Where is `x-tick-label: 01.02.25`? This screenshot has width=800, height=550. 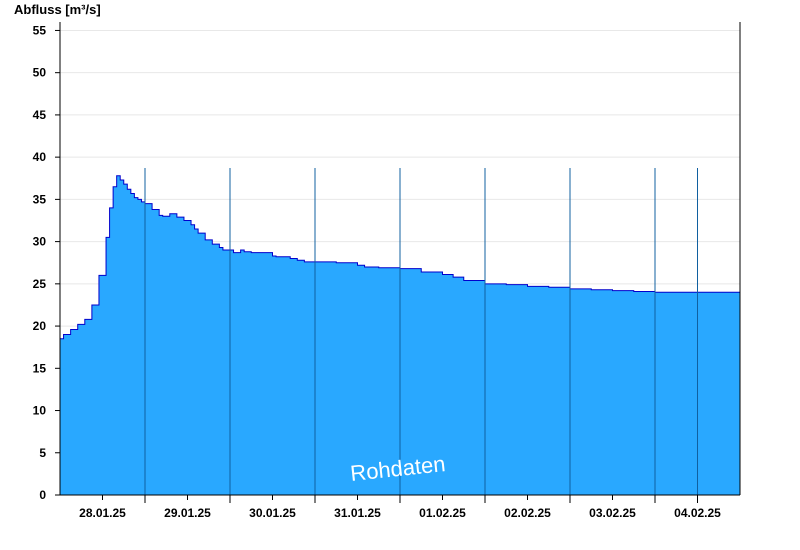 x-tick-label: 01.02.25 is located at coordinates (442, 513).